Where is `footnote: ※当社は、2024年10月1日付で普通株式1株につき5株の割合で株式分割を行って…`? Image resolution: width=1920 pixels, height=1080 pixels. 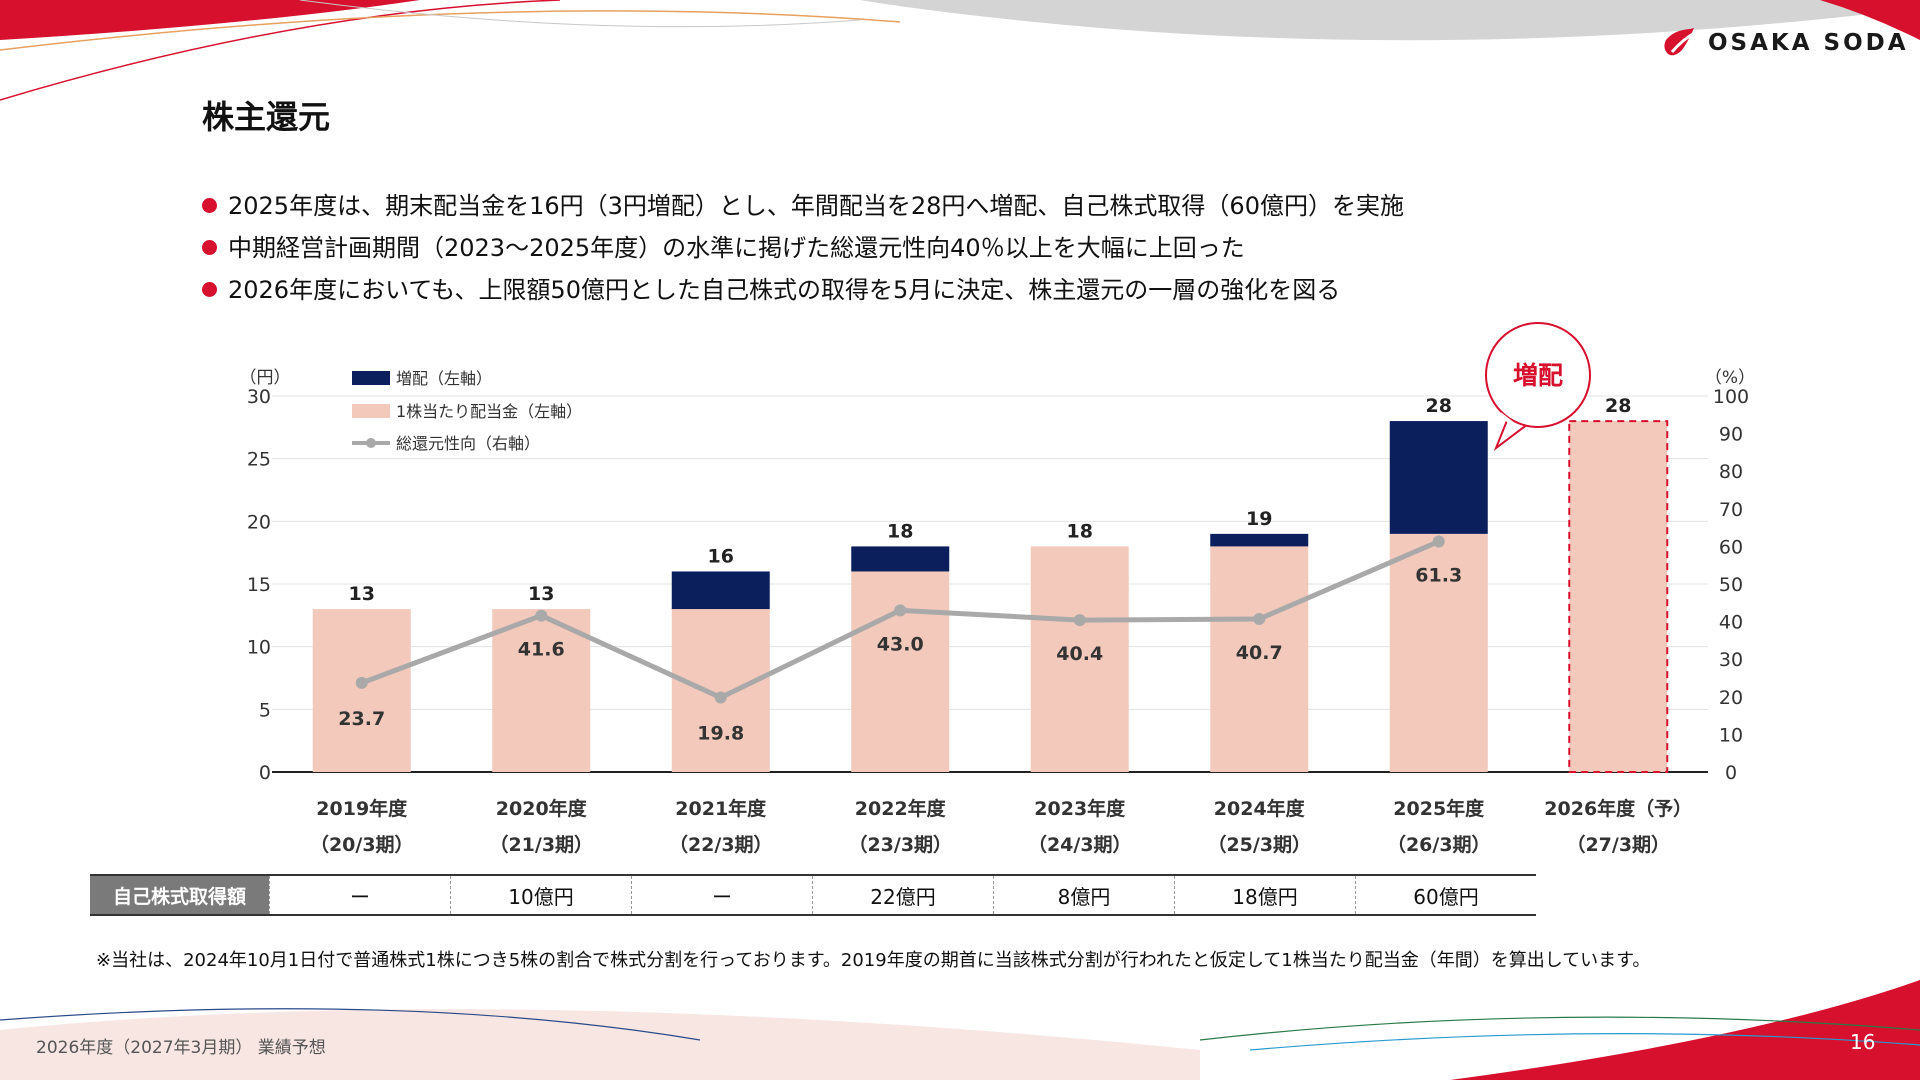 footnote: ※当社は、2024年10月1日付で普通株式1株につき5株の割合で株式分割を行って… is located at coordinates (873, 960).